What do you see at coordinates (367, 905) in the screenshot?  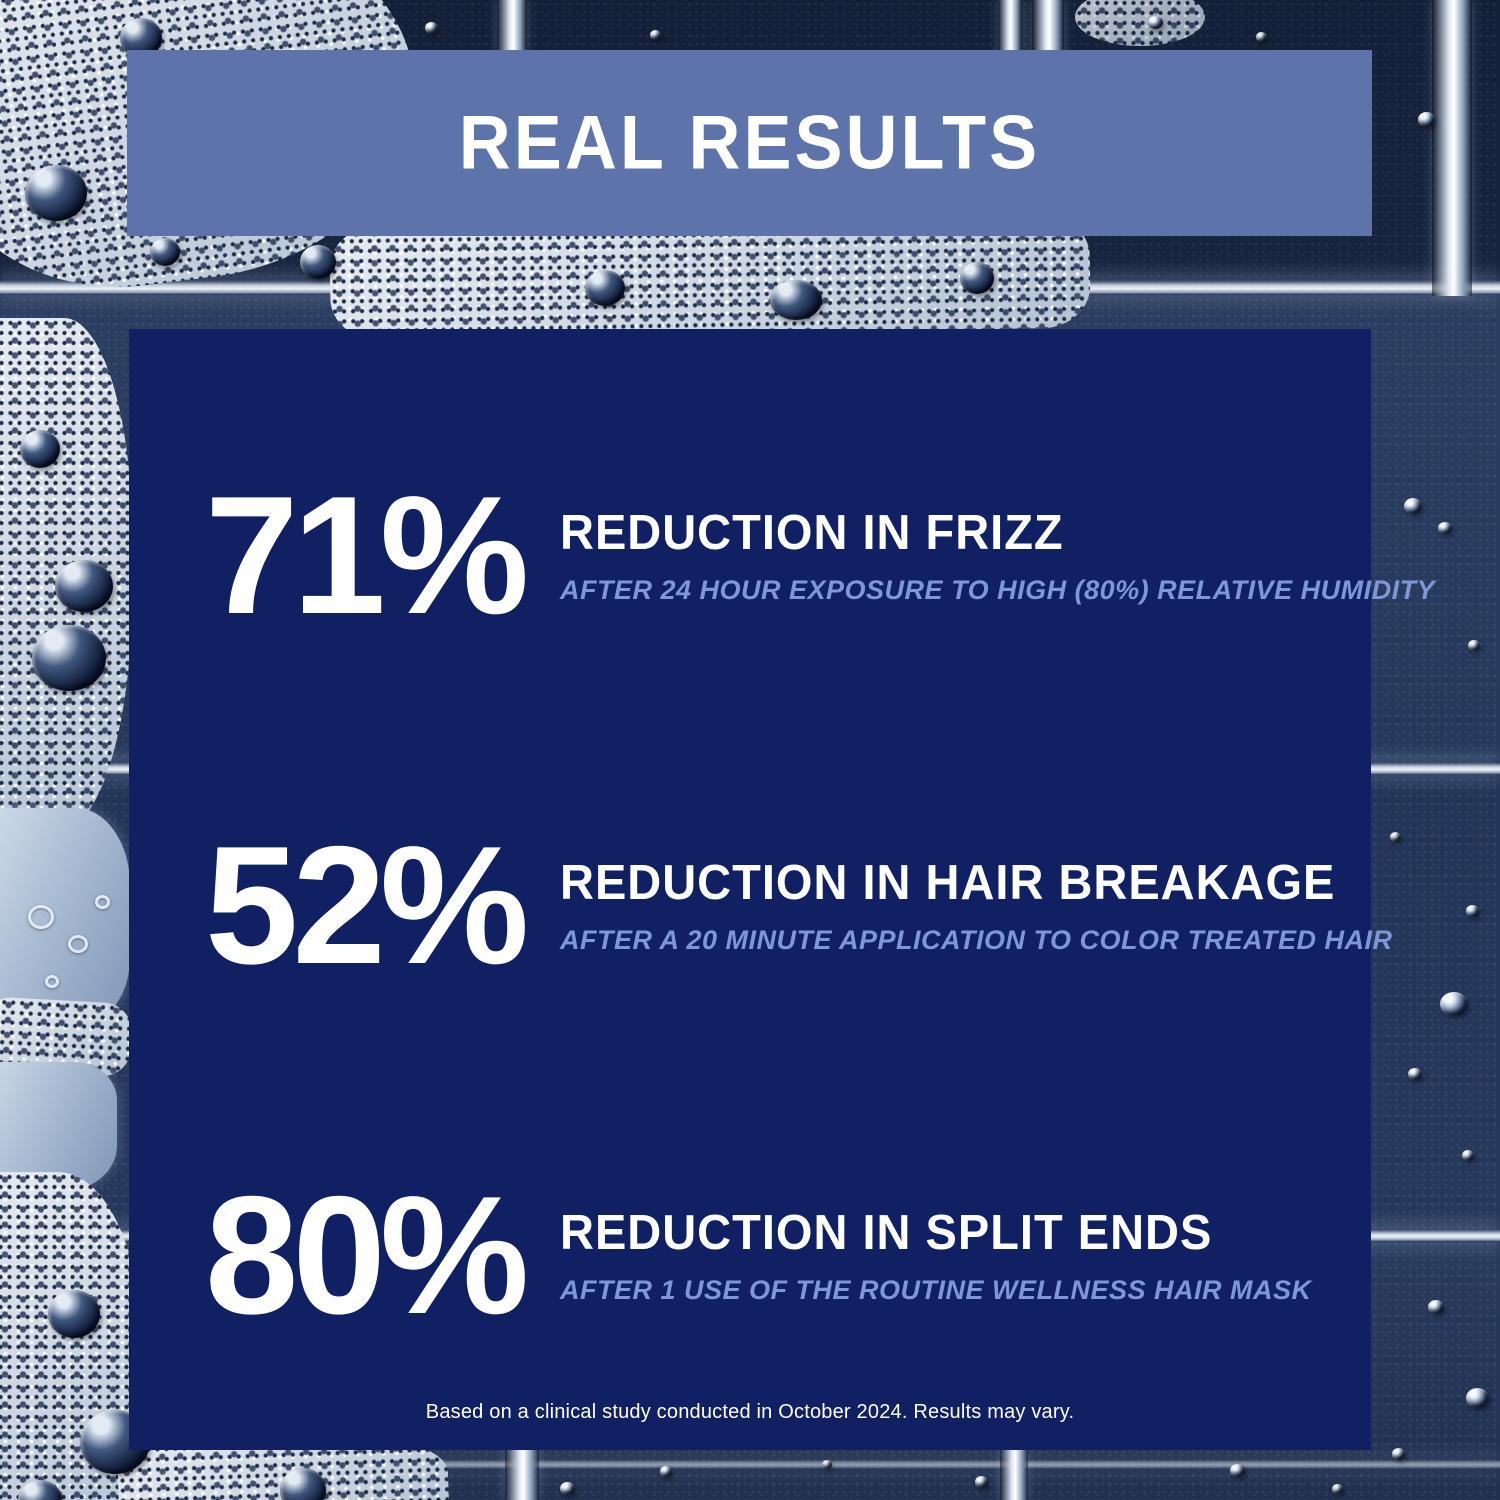 I see `stat-value: 52%` at bounding box center [367, 905].